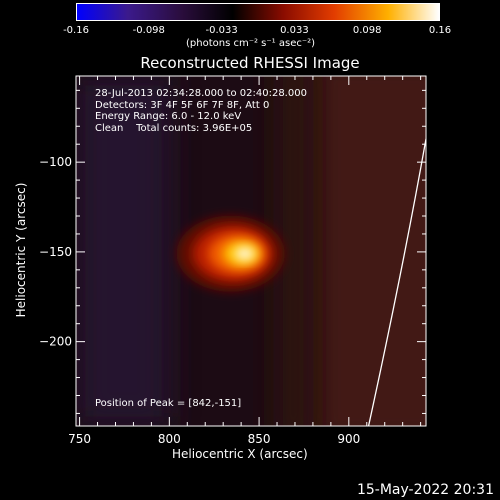  I want to click on x-axis-label: Heliocentric X (arcsec), so click(240, 454).